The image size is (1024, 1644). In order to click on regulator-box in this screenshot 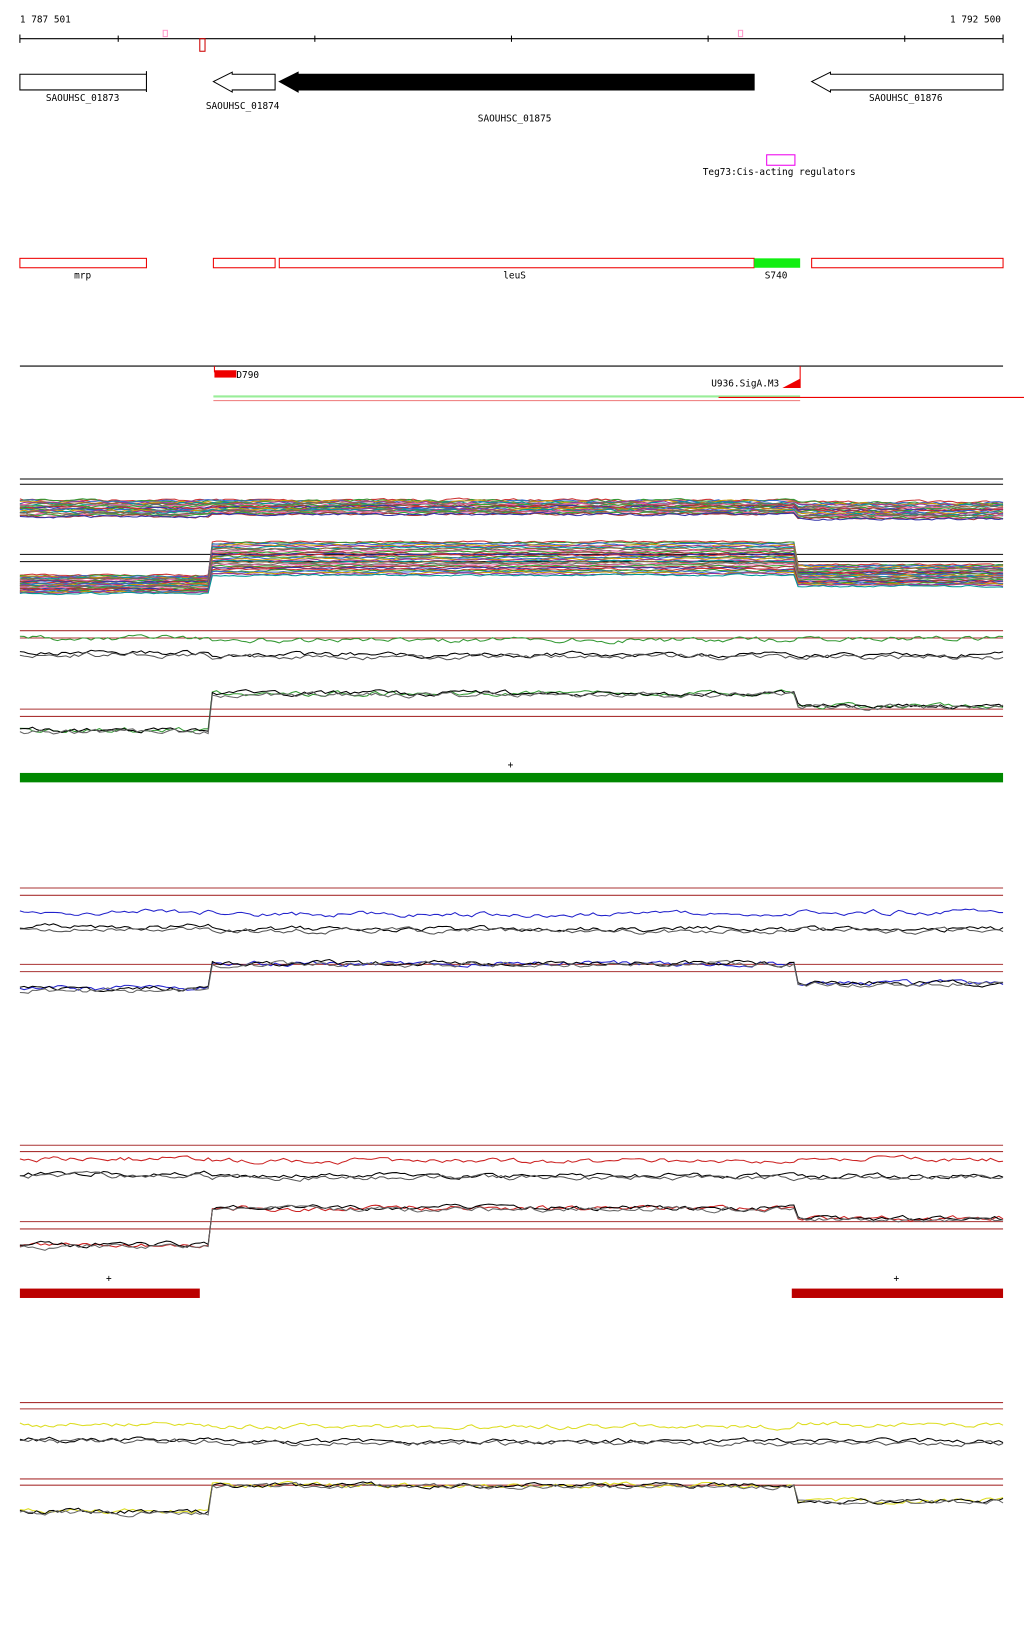, I will do `click(781, 160)`.